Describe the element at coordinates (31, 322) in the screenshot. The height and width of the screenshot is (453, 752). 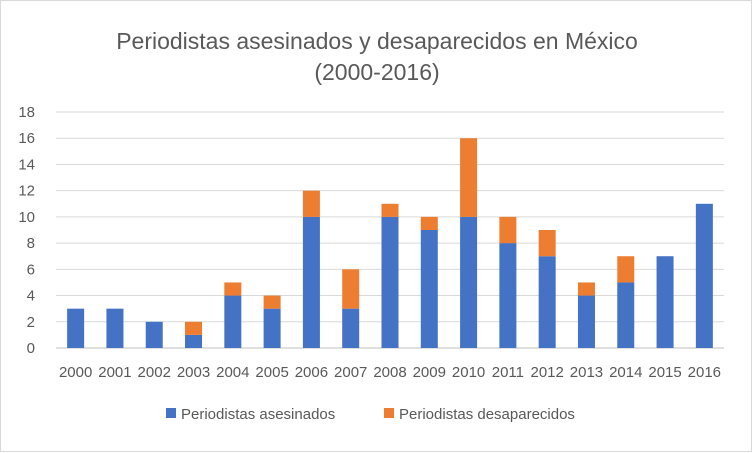
I see `y-tick-label: 2` at that location.